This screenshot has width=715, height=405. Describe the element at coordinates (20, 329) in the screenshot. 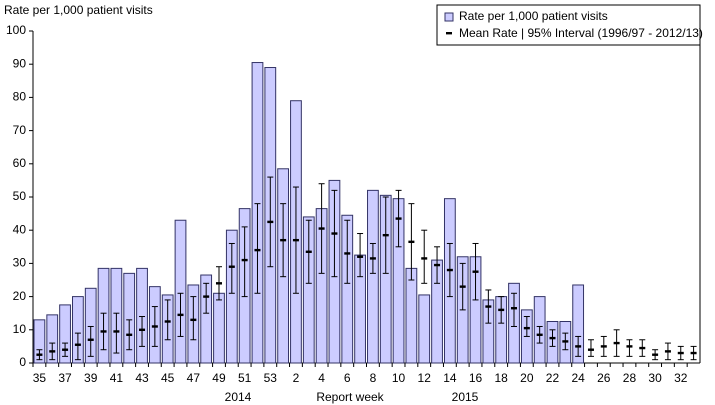

I see `y-tick-label: 10` at that location.